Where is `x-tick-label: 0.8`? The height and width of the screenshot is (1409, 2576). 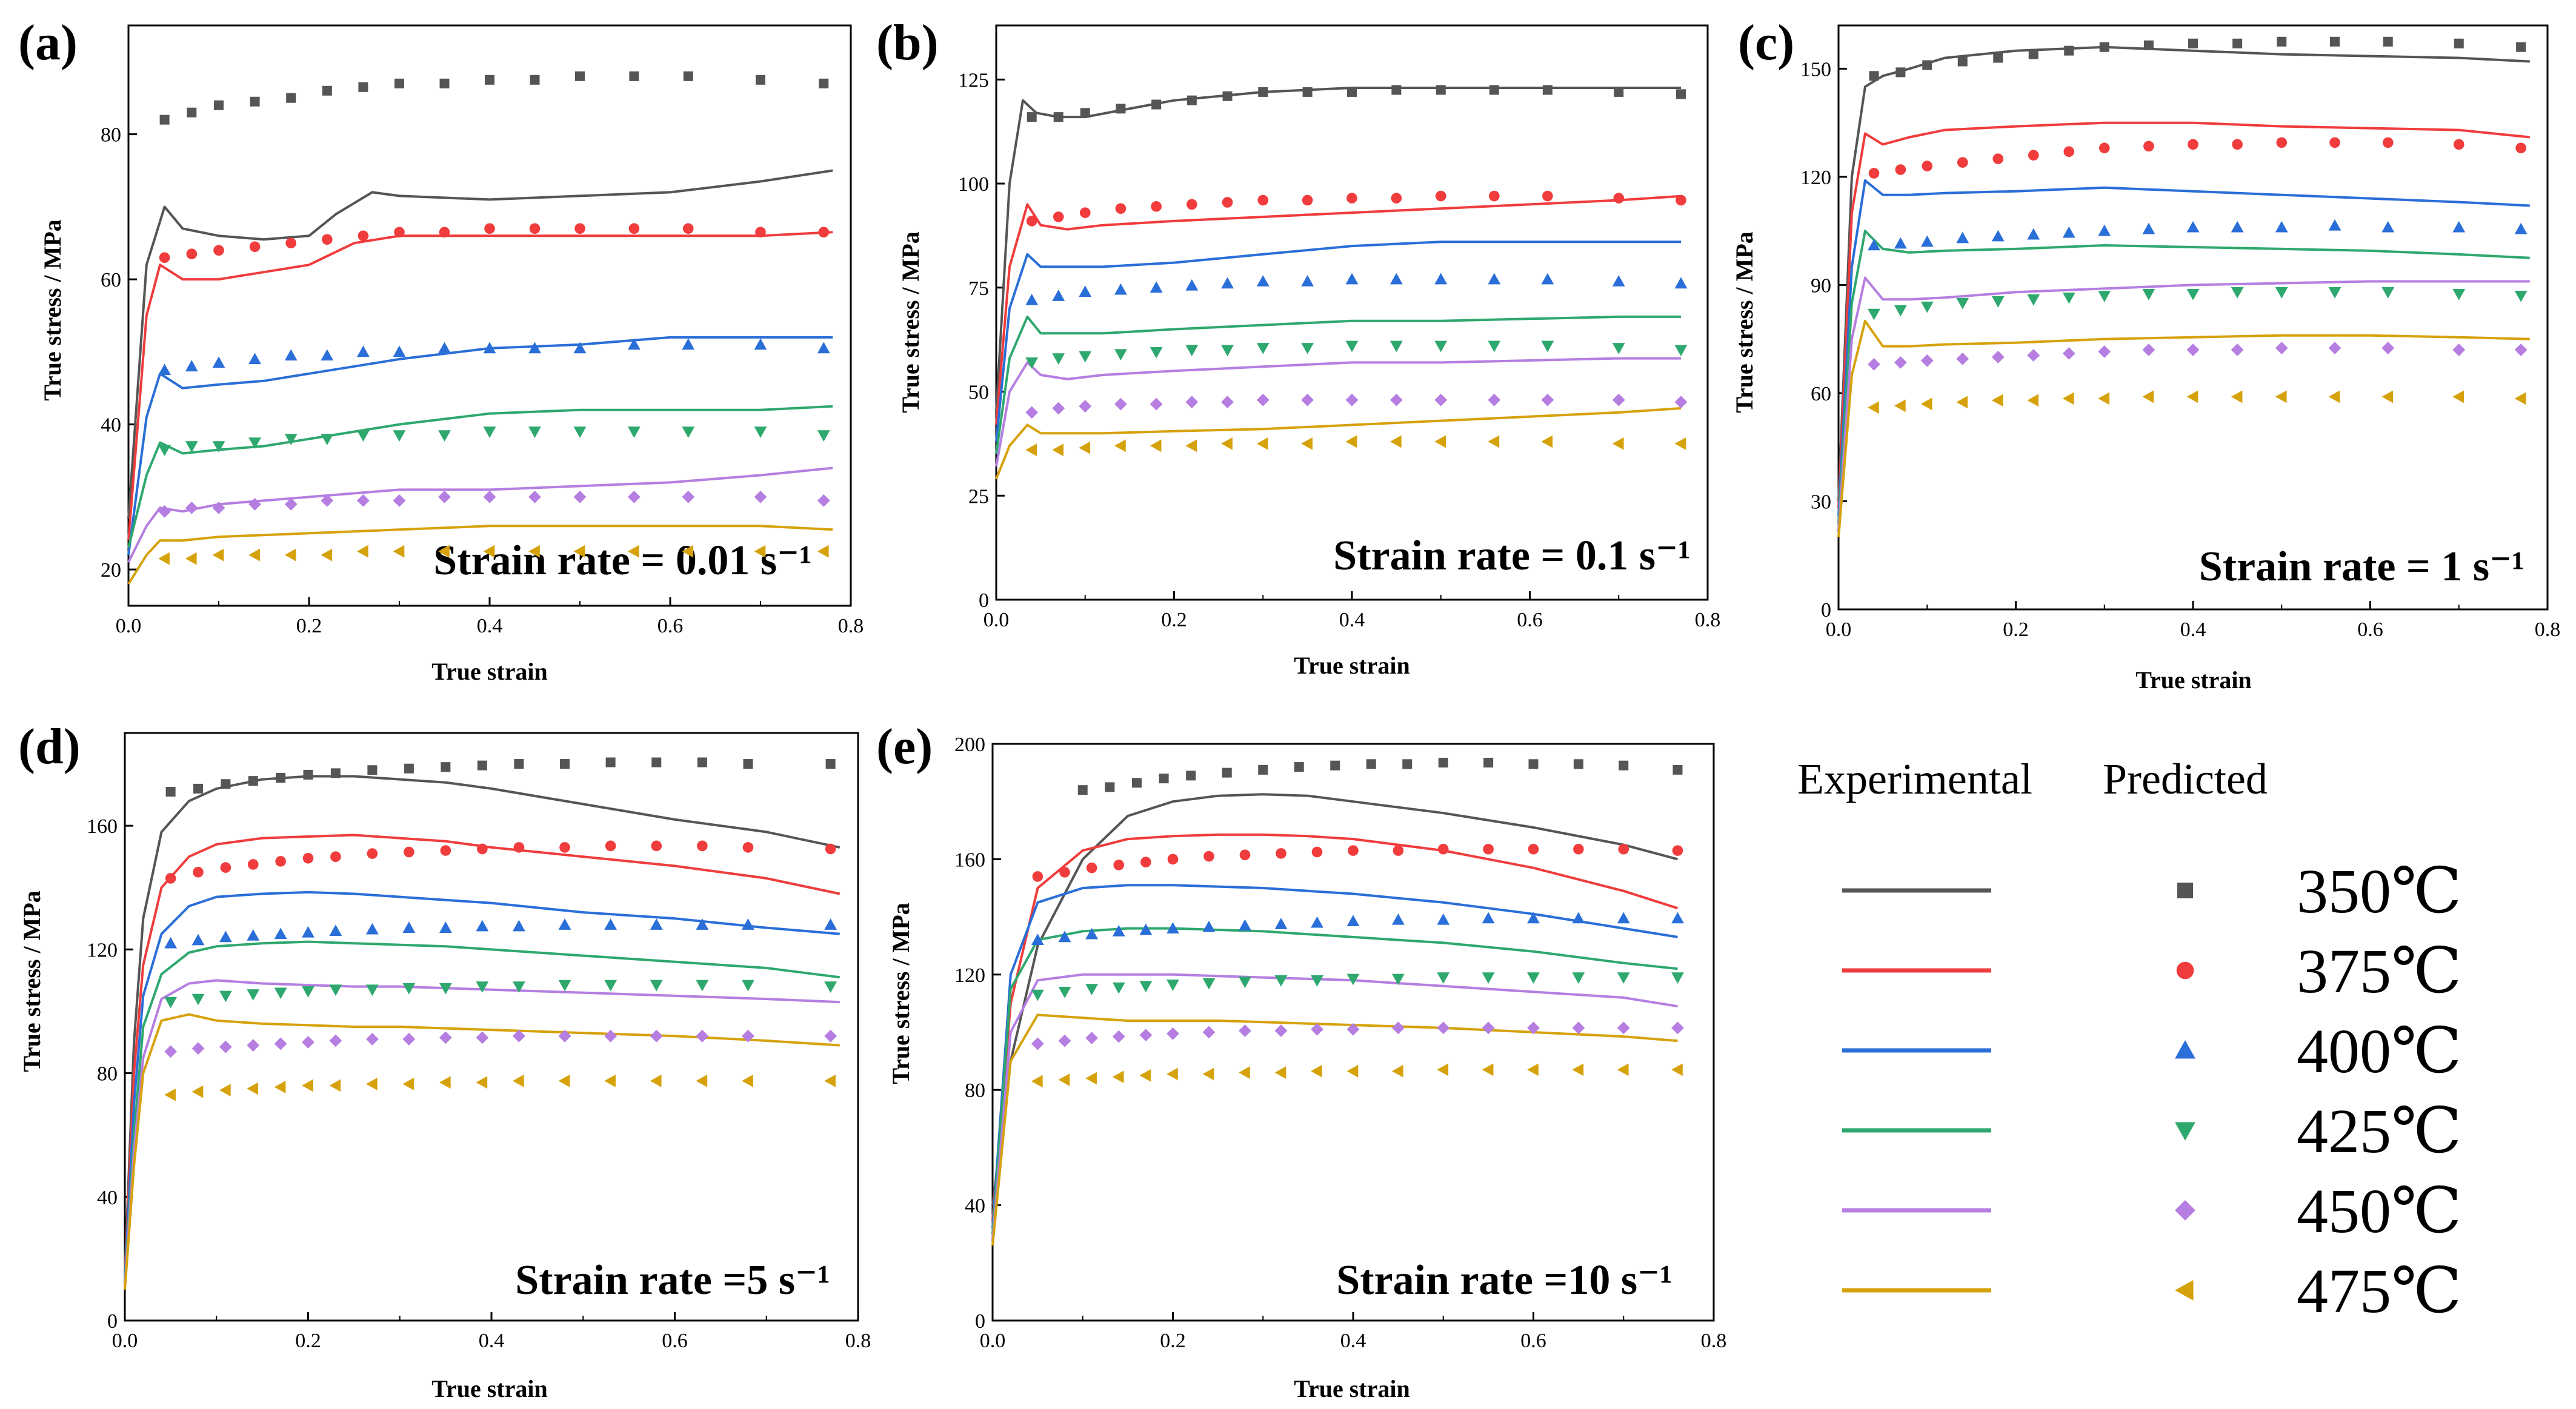
x-tick-label: 0.8 is located at coordinates (1714, 1341).